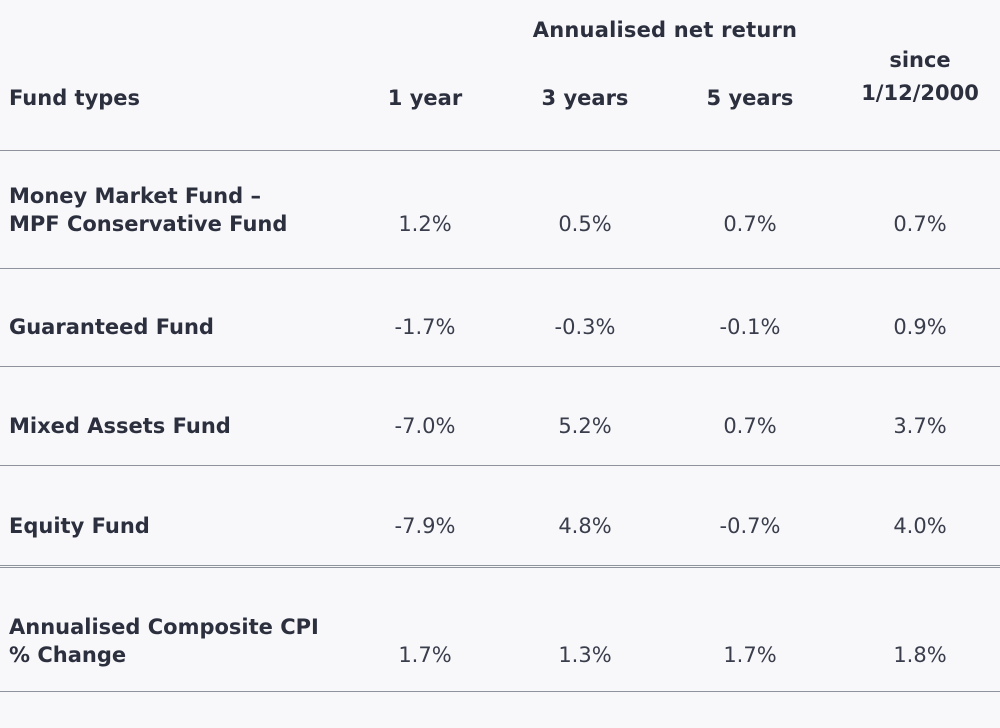 The height and width of the screenshot is (728, 1000). What do you see at coordinates (111, 327) in the screenshot?
I see `row-label: Guaranteed Fund` at bounding box center [111, 327].